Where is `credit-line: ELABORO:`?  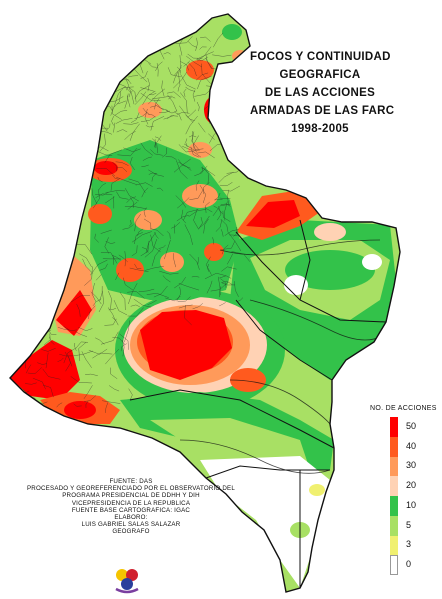 credit-line: ELABORO: is located at coordinates (131, 518).